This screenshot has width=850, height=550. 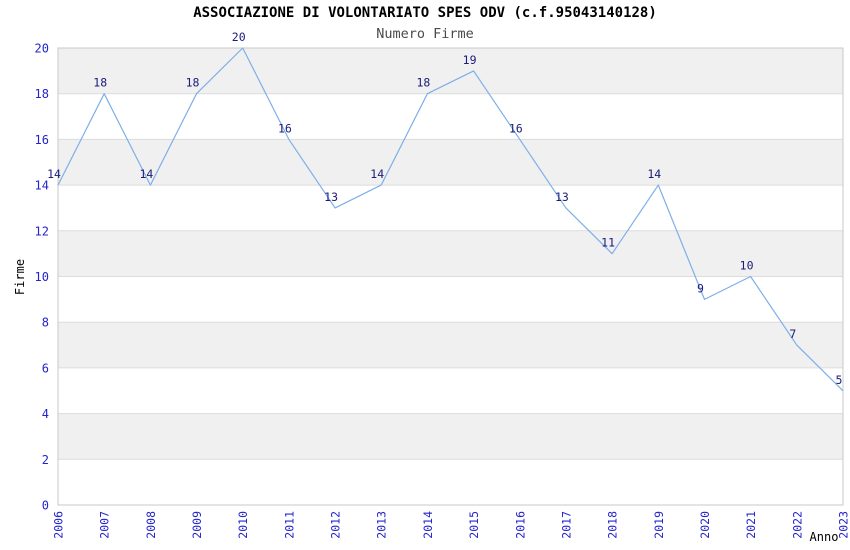 I want to click on point-label: 11, so click(x=608, y=243).